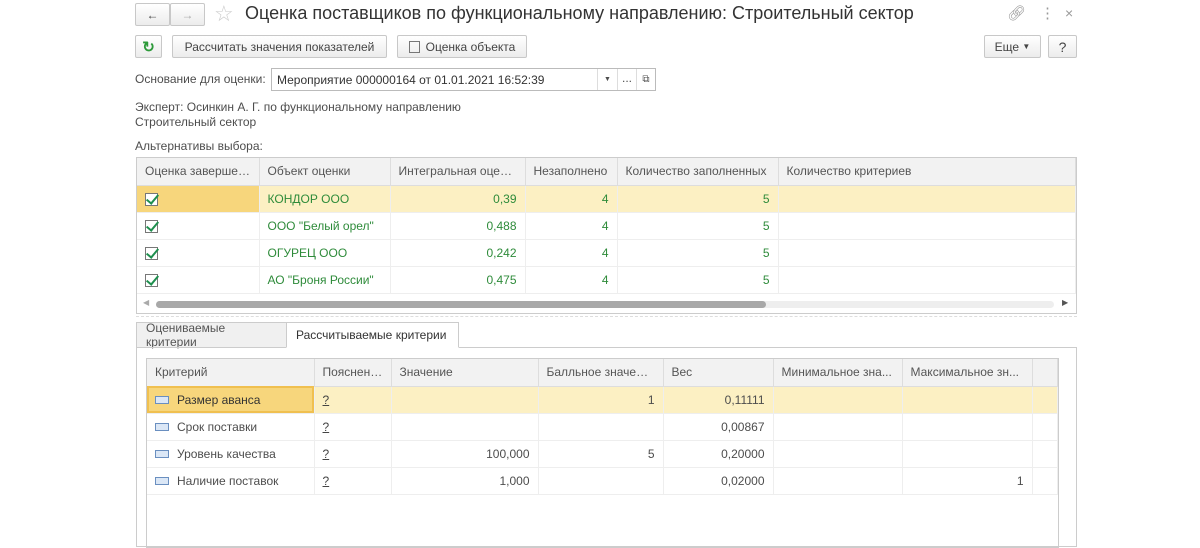 This screenshot has width=1200, height=548. I want to click on dropdown-icon: ▼, so click(607, 79).